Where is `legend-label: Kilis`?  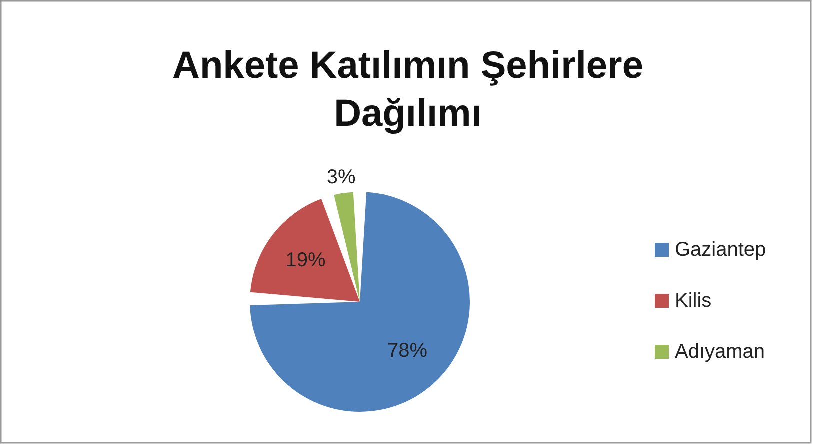
legend-label: Kilis is located at coordinates (693, 301).